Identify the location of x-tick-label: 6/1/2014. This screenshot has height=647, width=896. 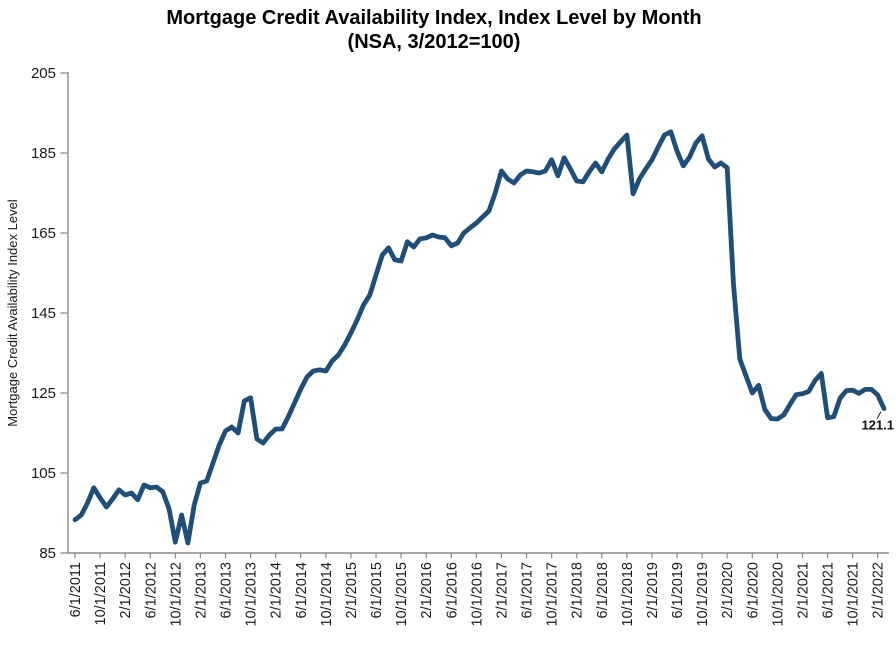
(302, 590).